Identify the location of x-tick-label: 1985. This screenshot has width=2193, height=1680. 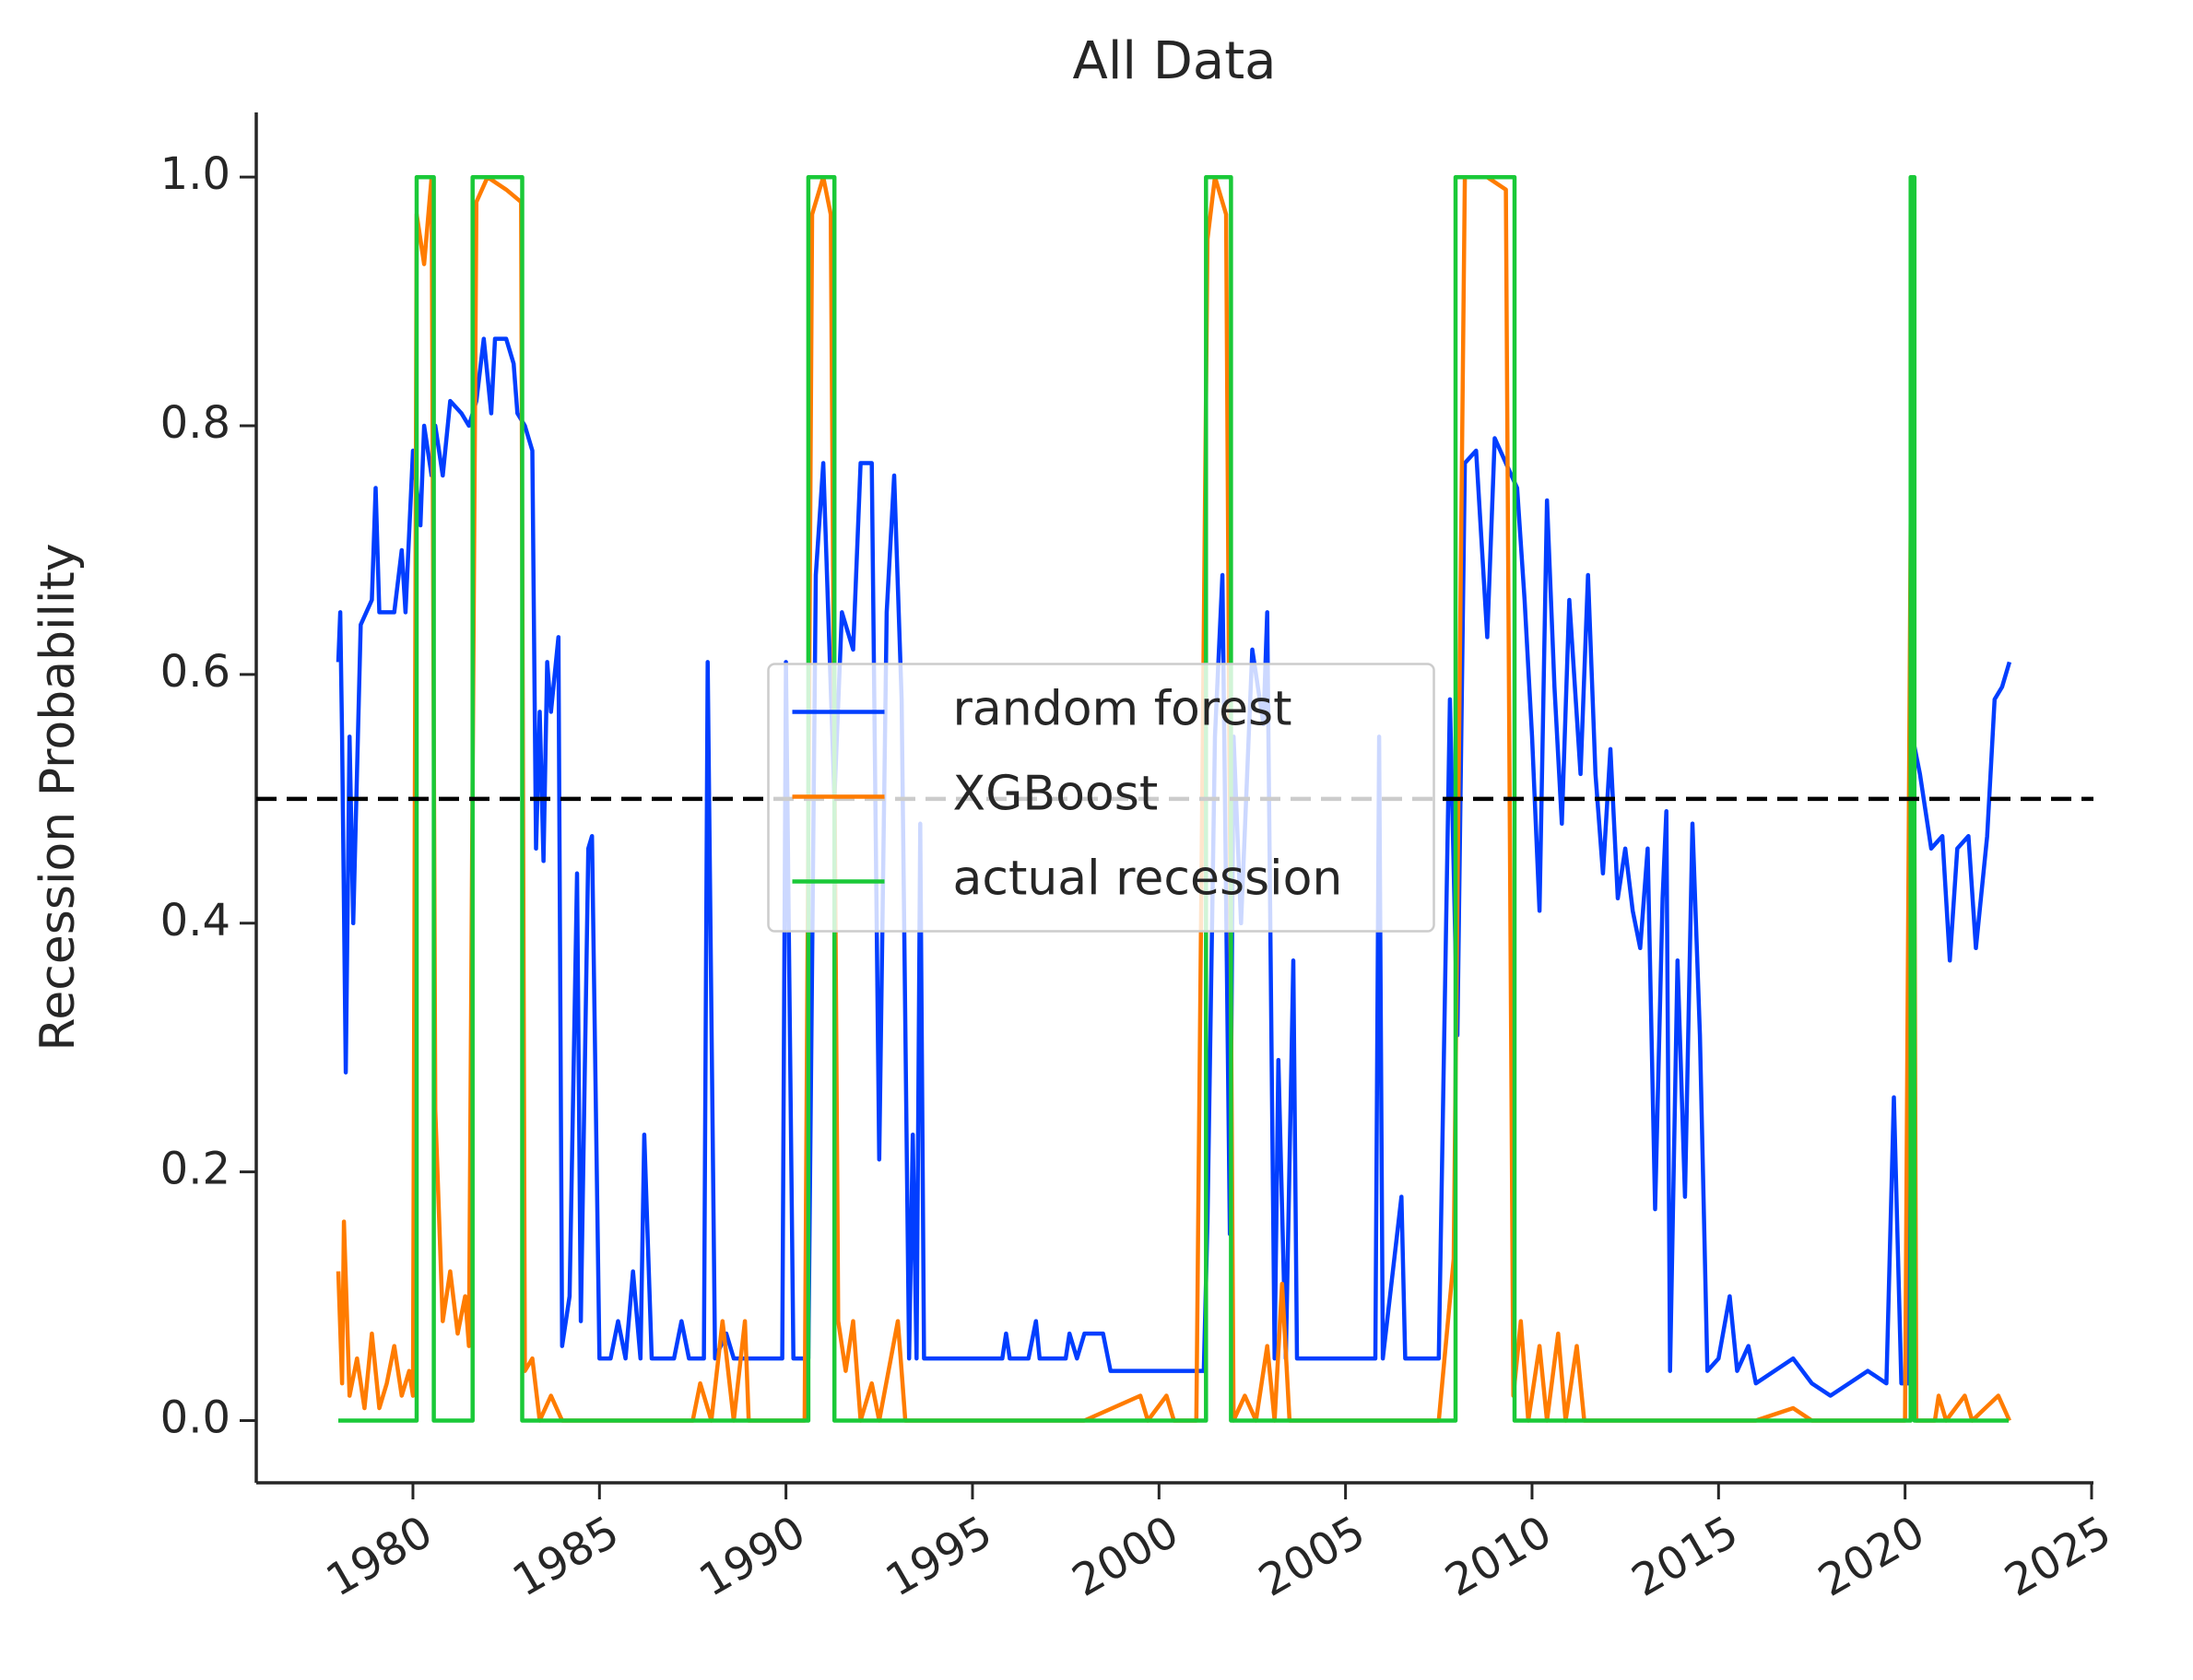
(566, 1556).